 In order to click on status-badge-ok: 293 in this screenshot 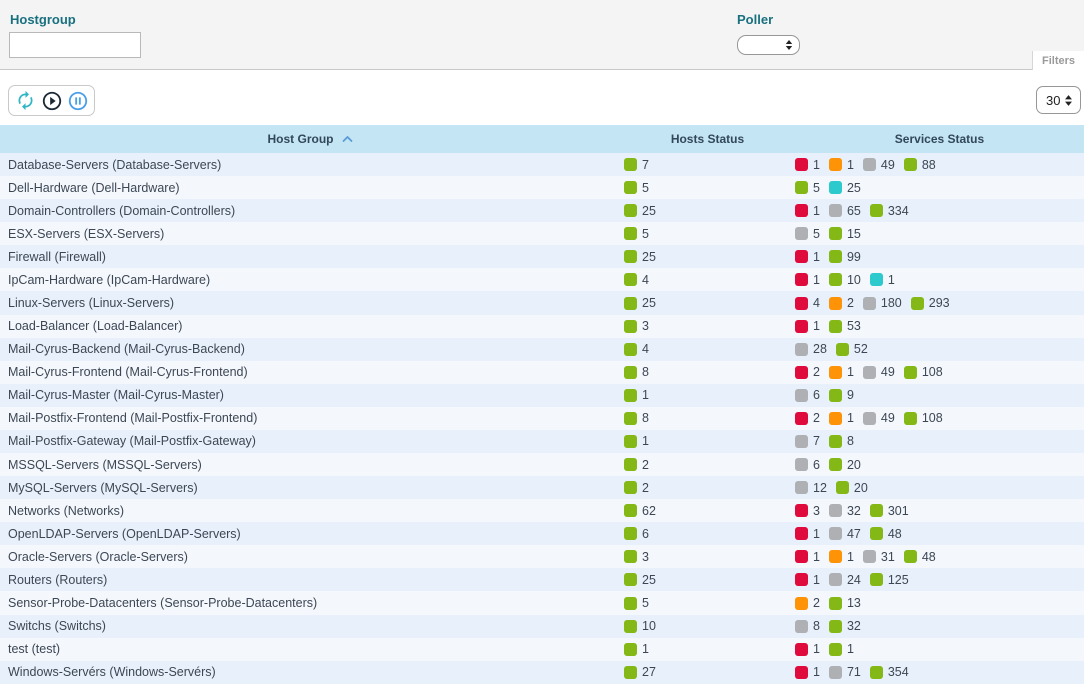, I will do `click(930, 303)`.